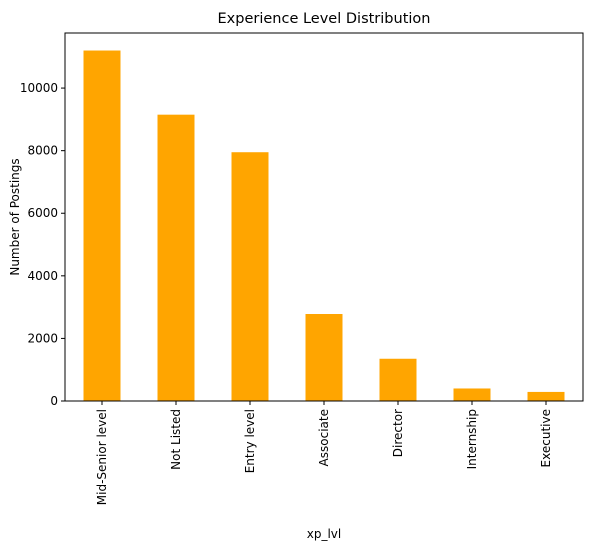 The image size is (589, 552). What do you see at coordinates (398, 379) in the screenshot?
I see `bar-director` at bounding box center [398, 379].